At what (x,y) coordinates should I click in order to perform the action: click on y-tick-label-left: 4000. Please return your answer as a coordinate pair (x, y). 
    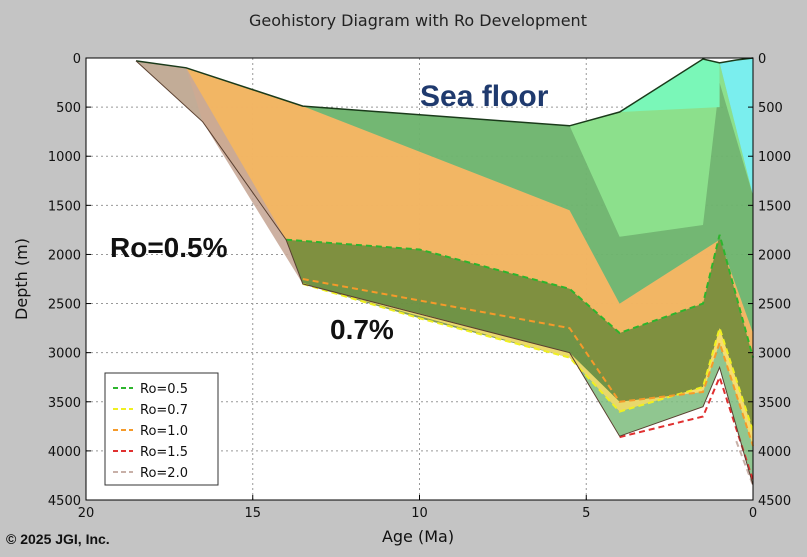
    Looking at the image, I should click on (64, 452).